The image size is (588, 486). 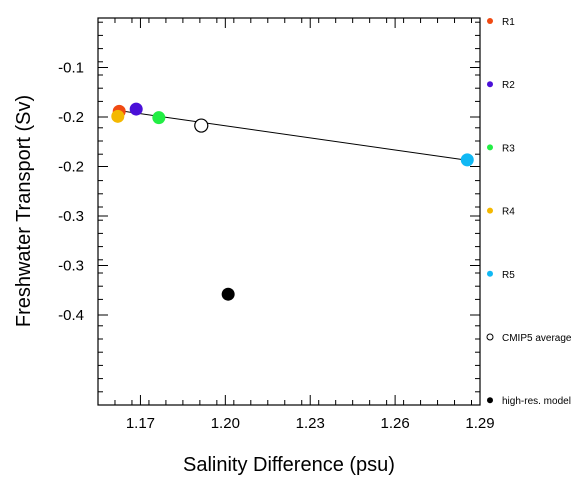 What do you see at coordinates (508, 212) in the screenshot?
I see `legend-label: R4` at bounding box center [508, 212].